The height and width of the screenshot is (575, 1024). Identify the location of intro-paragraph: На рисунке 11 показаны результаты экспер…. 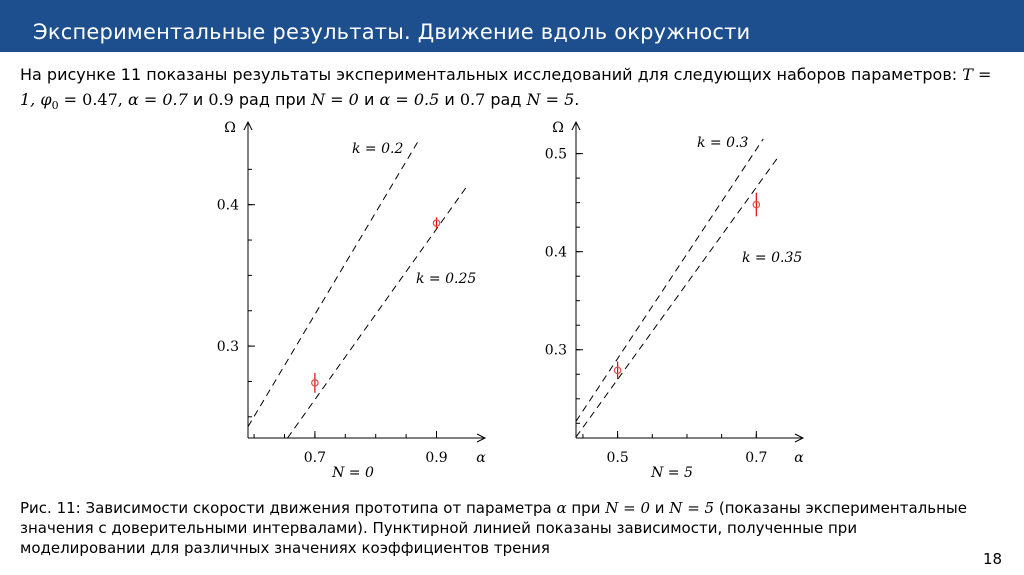
(515, 90).